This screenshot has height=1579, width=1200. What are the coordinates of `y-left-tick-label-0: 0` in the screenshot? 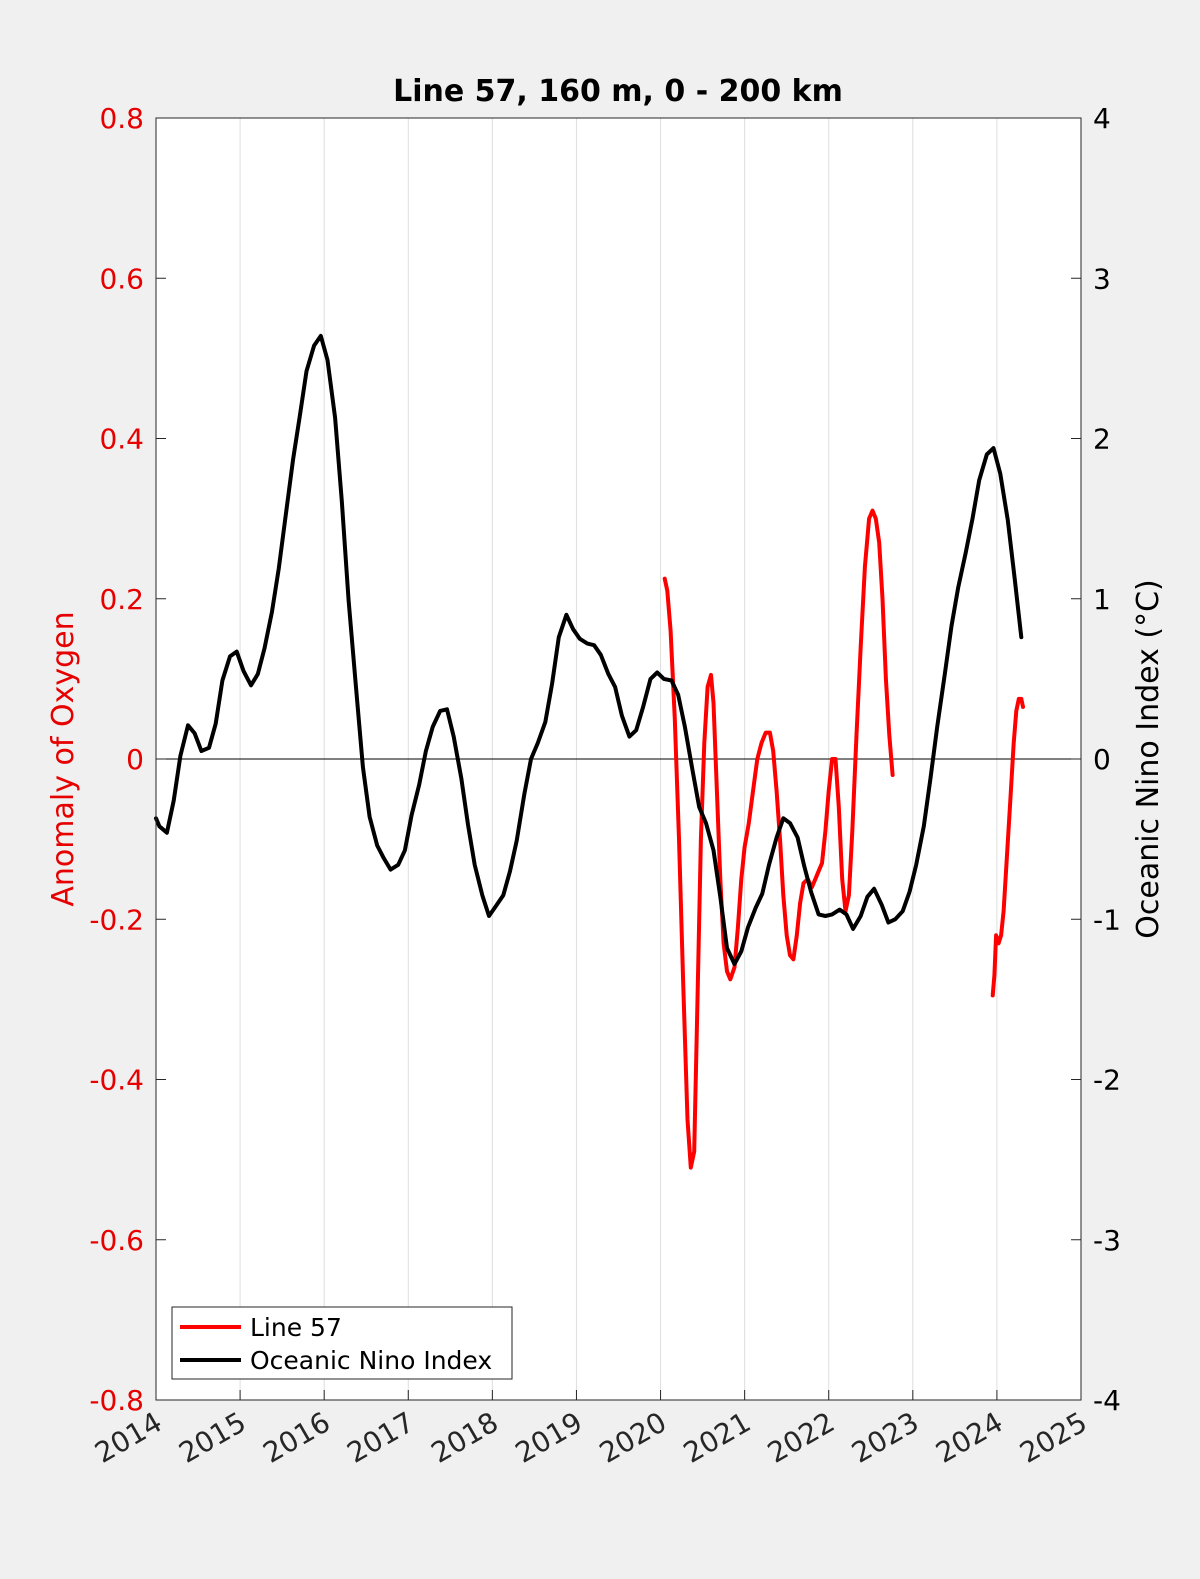 It's located at (135, 759).